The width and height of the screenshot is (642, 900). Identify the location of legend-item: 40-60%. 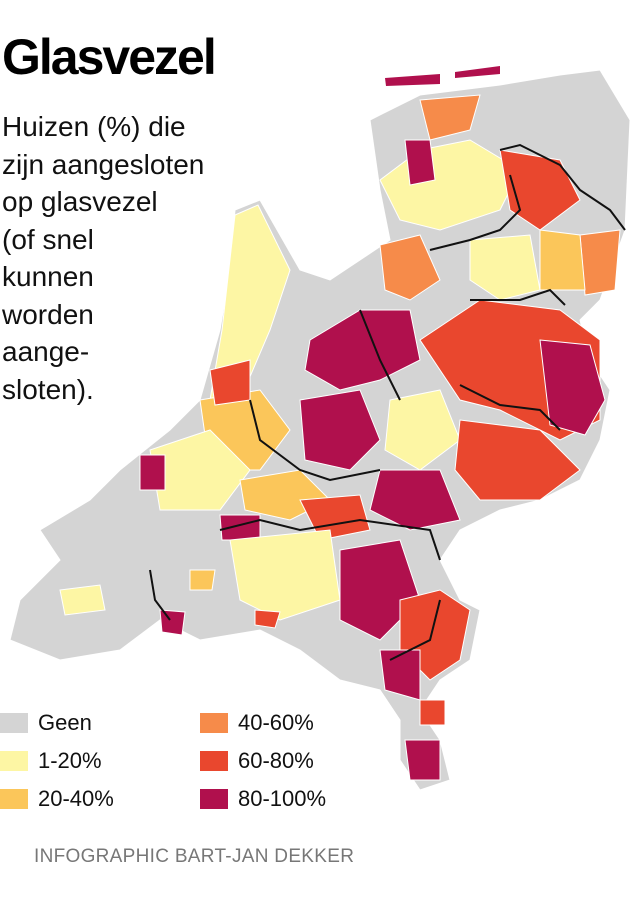
(257, 723).